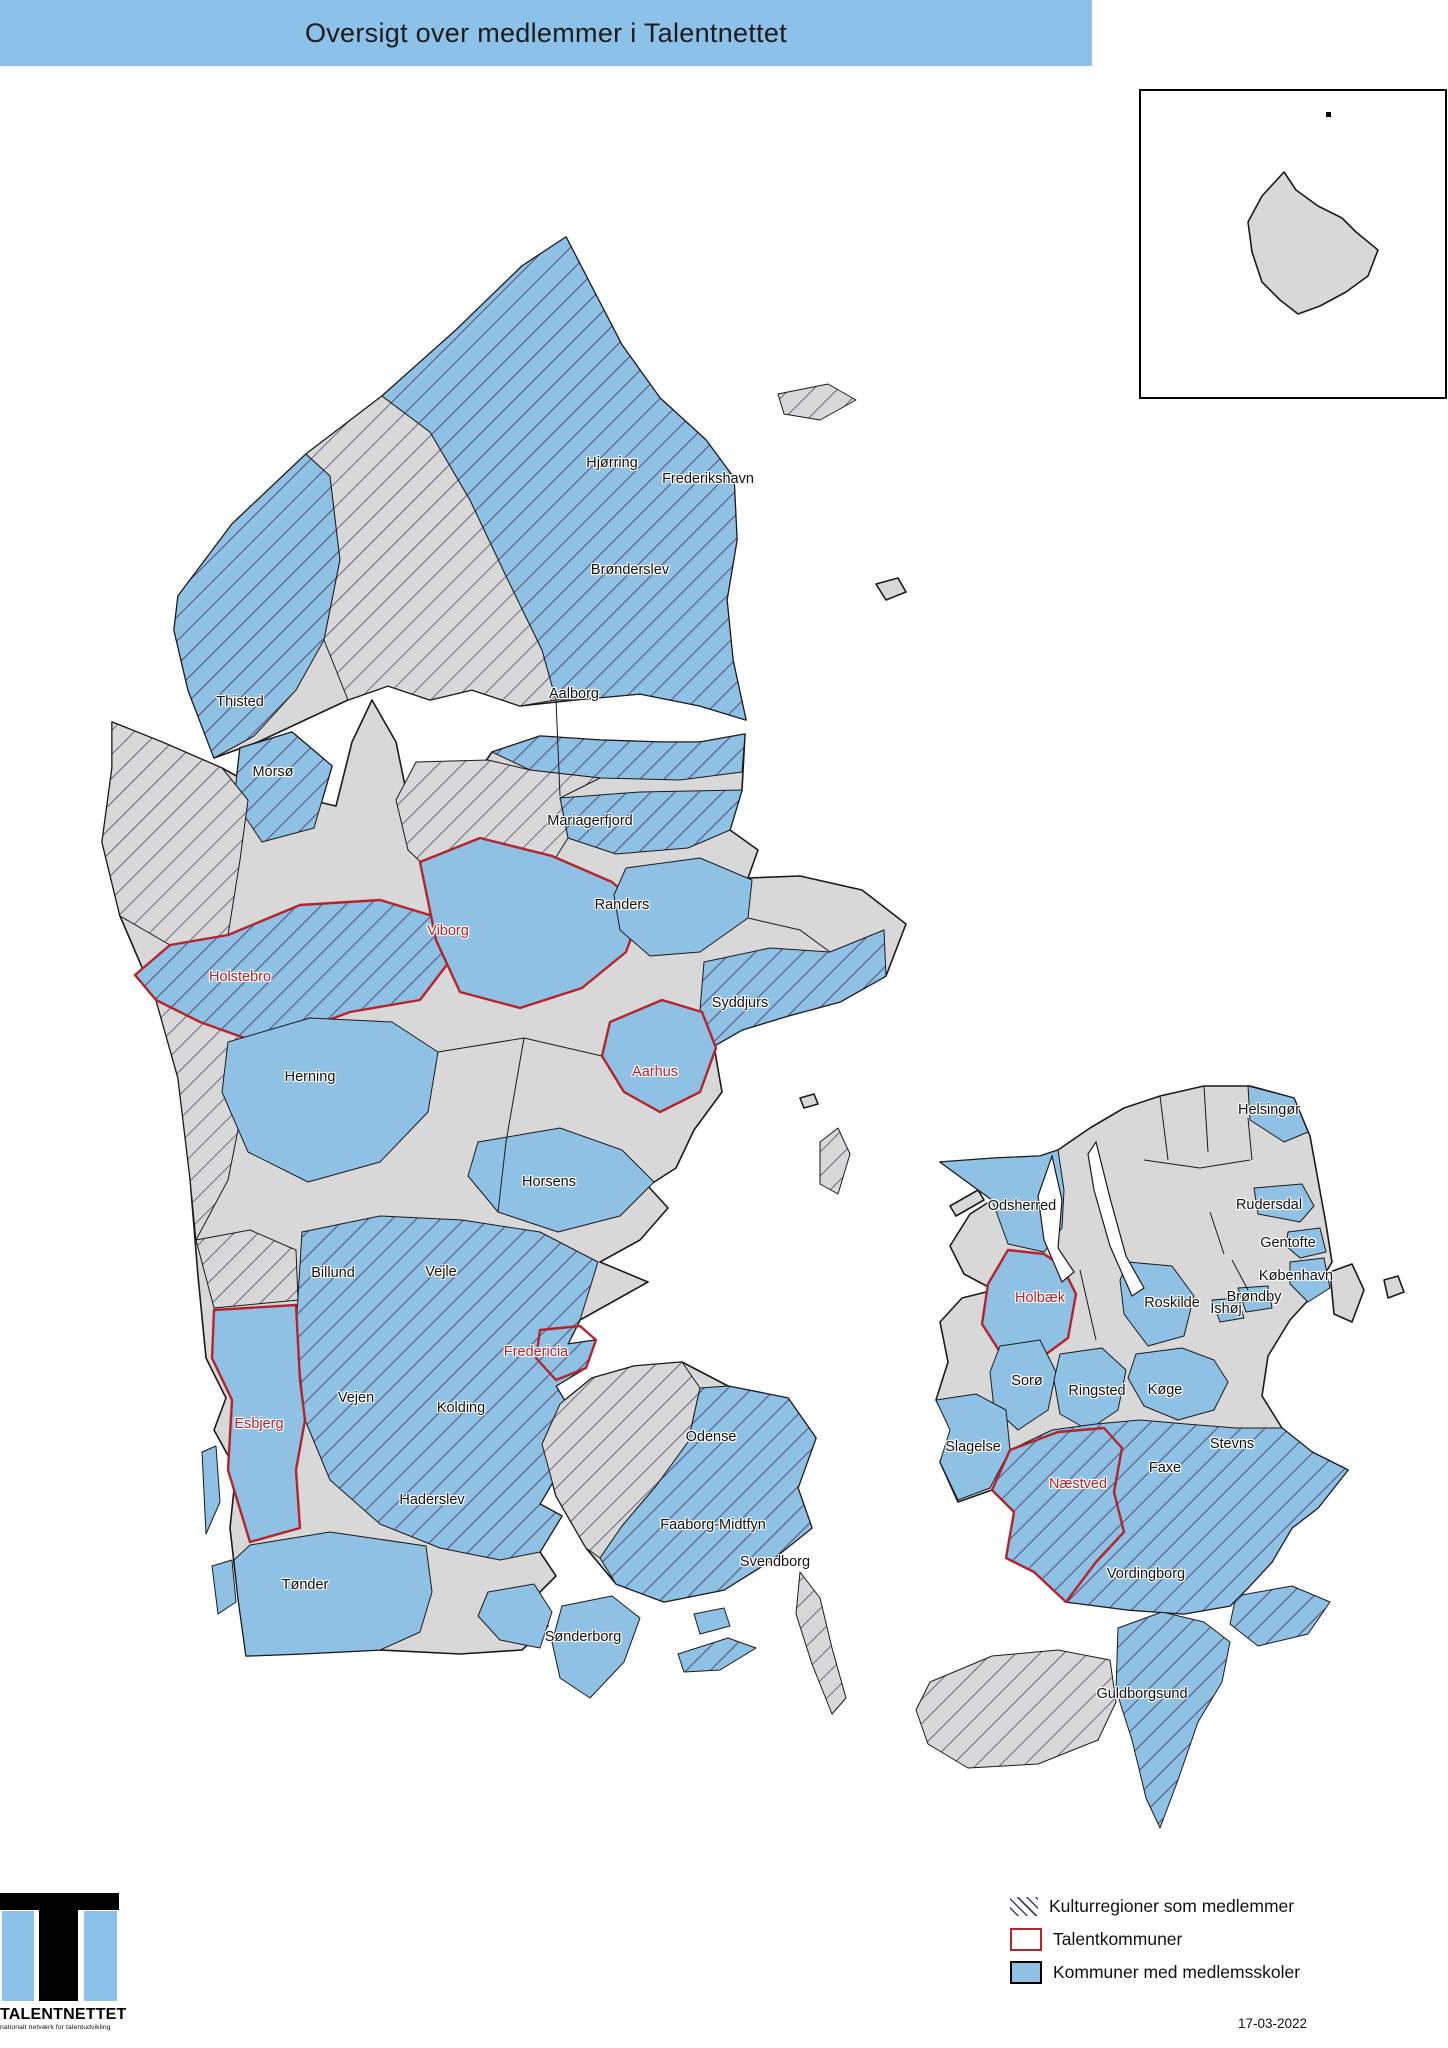 Image resolution: width=1448 pixels, height=2048 pixels. What do you see at coordinates (531, 923) in the screenshot?
I see `region-viborg` at bounding box center [531, 923].